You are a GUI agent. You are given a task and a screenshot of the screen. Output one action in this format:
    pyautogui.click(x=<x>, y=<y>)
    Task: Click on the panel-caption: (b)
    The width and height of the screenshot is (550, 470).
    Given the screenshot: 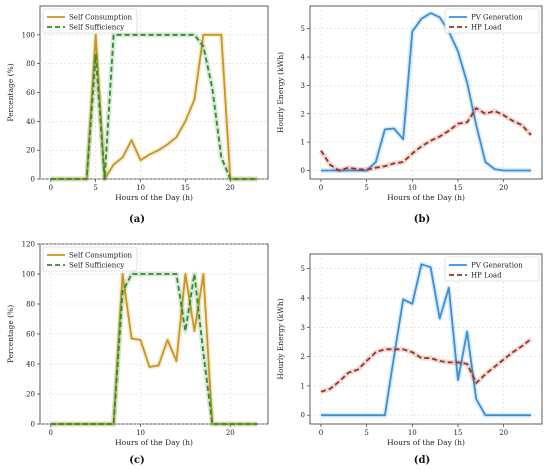 What is the action you would take?
    pyautogui.click(x=422, y=219)
    